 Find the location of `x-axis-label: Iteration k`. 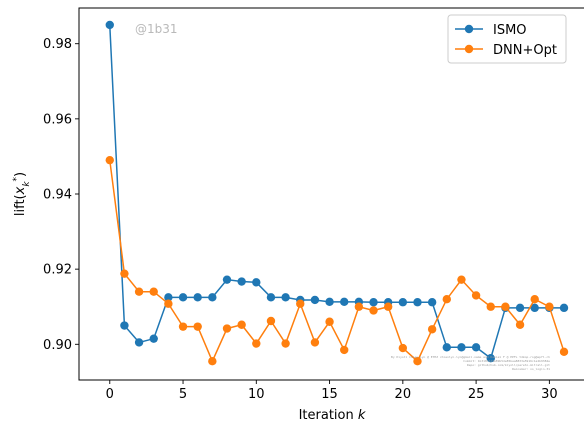

x-axis-label: Iteration k is located at coordinates (332, 415).